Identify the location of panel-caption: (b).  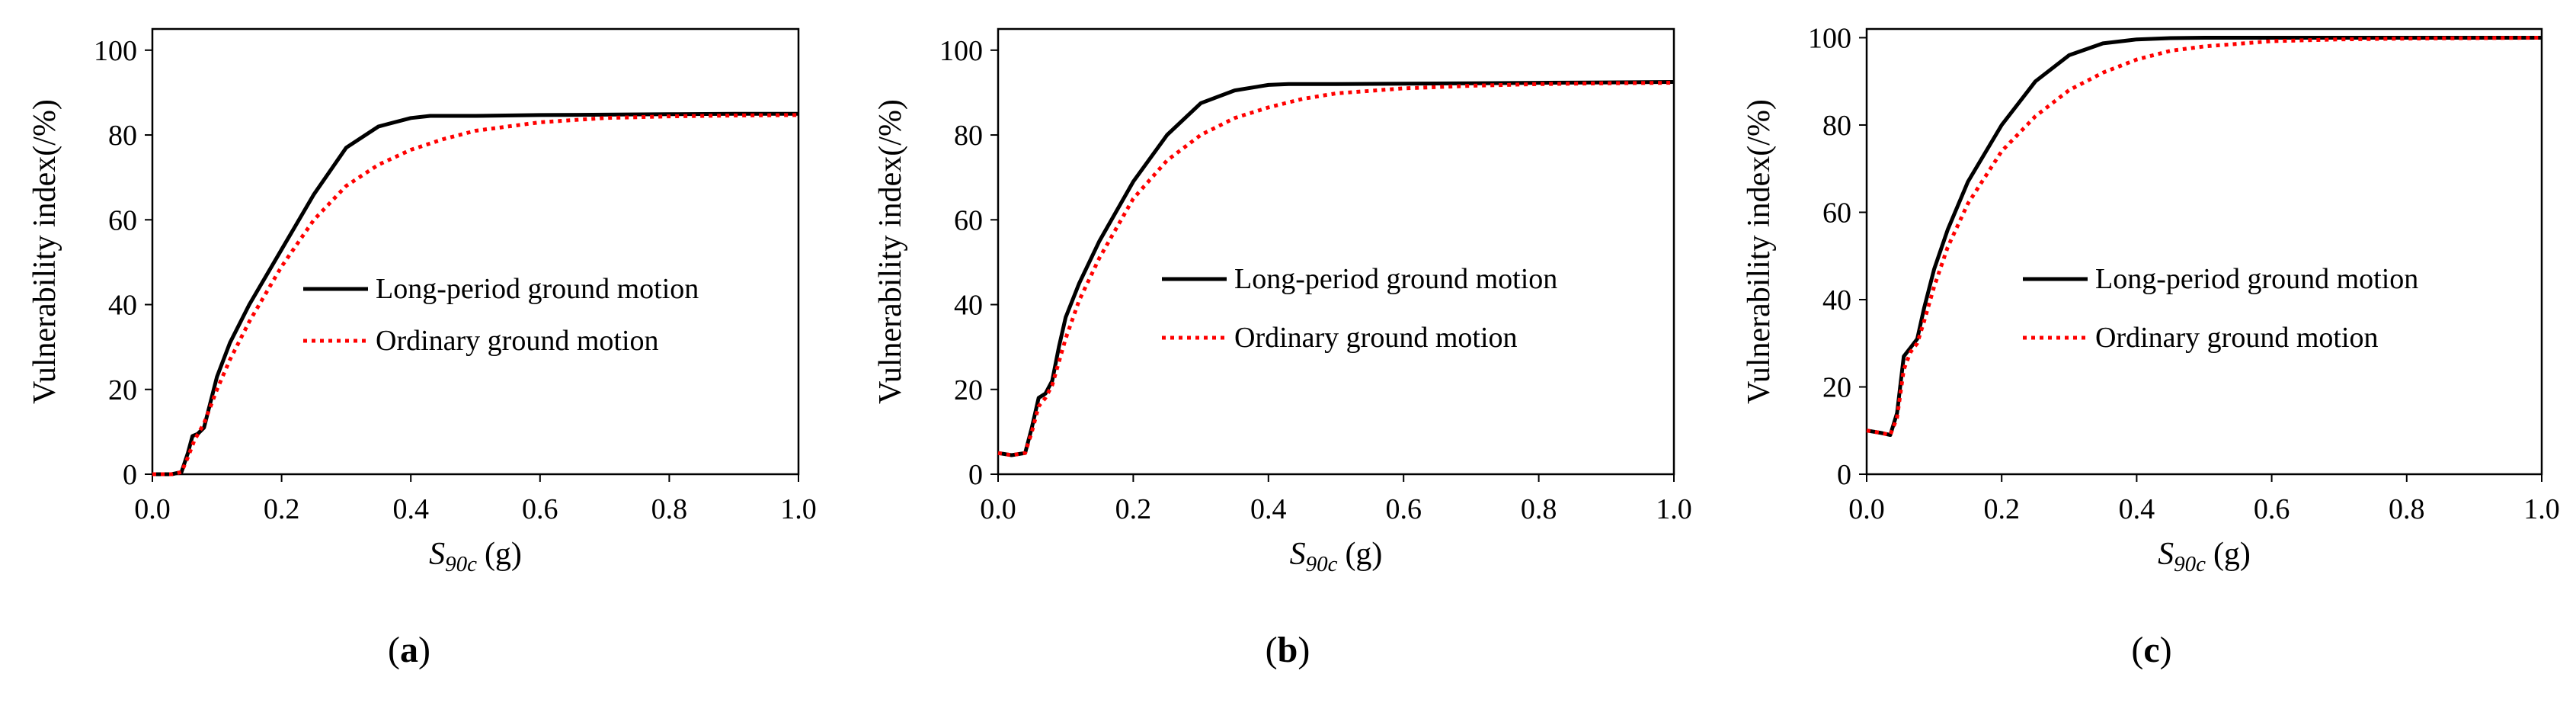
(1288, 650).